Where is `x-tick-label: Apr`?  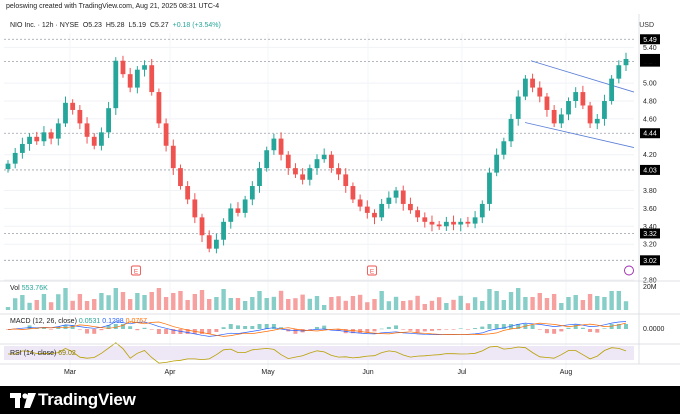
x-tick-label: Apr is located at coordinates (171, 372).